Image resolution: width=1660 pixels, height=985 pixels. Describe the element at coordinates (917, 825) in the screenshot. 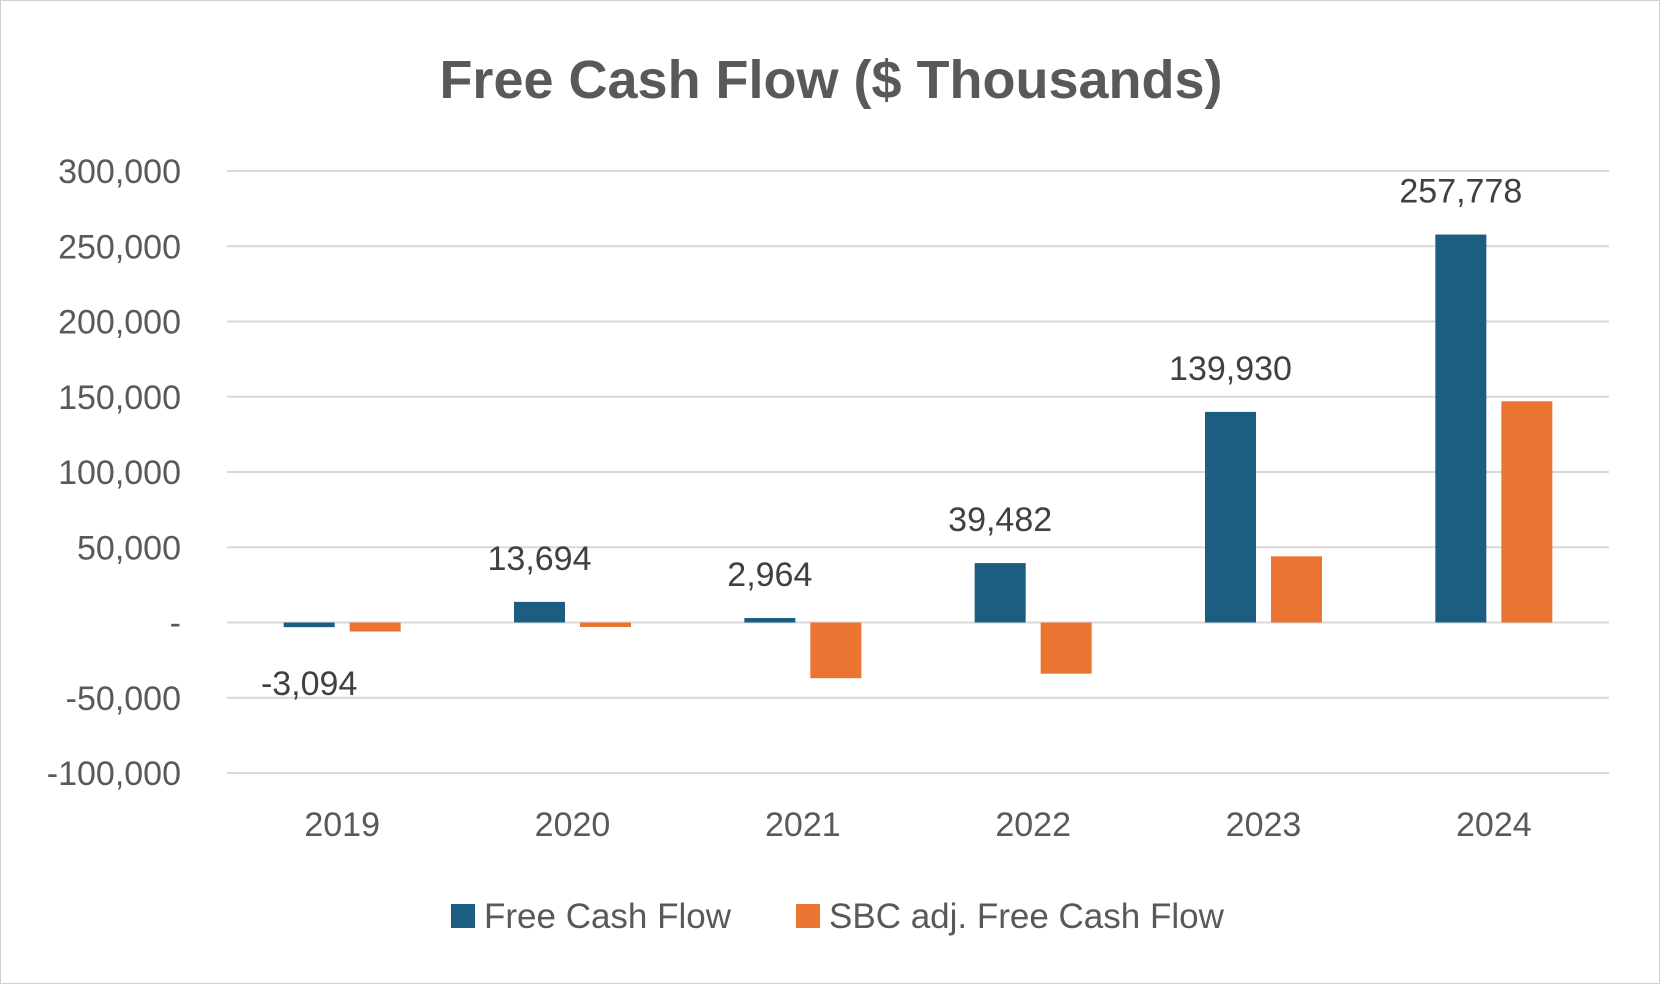

I see `x-axis-tick-labels: 2019 2020 2021 2022 2023 2024` at that location.